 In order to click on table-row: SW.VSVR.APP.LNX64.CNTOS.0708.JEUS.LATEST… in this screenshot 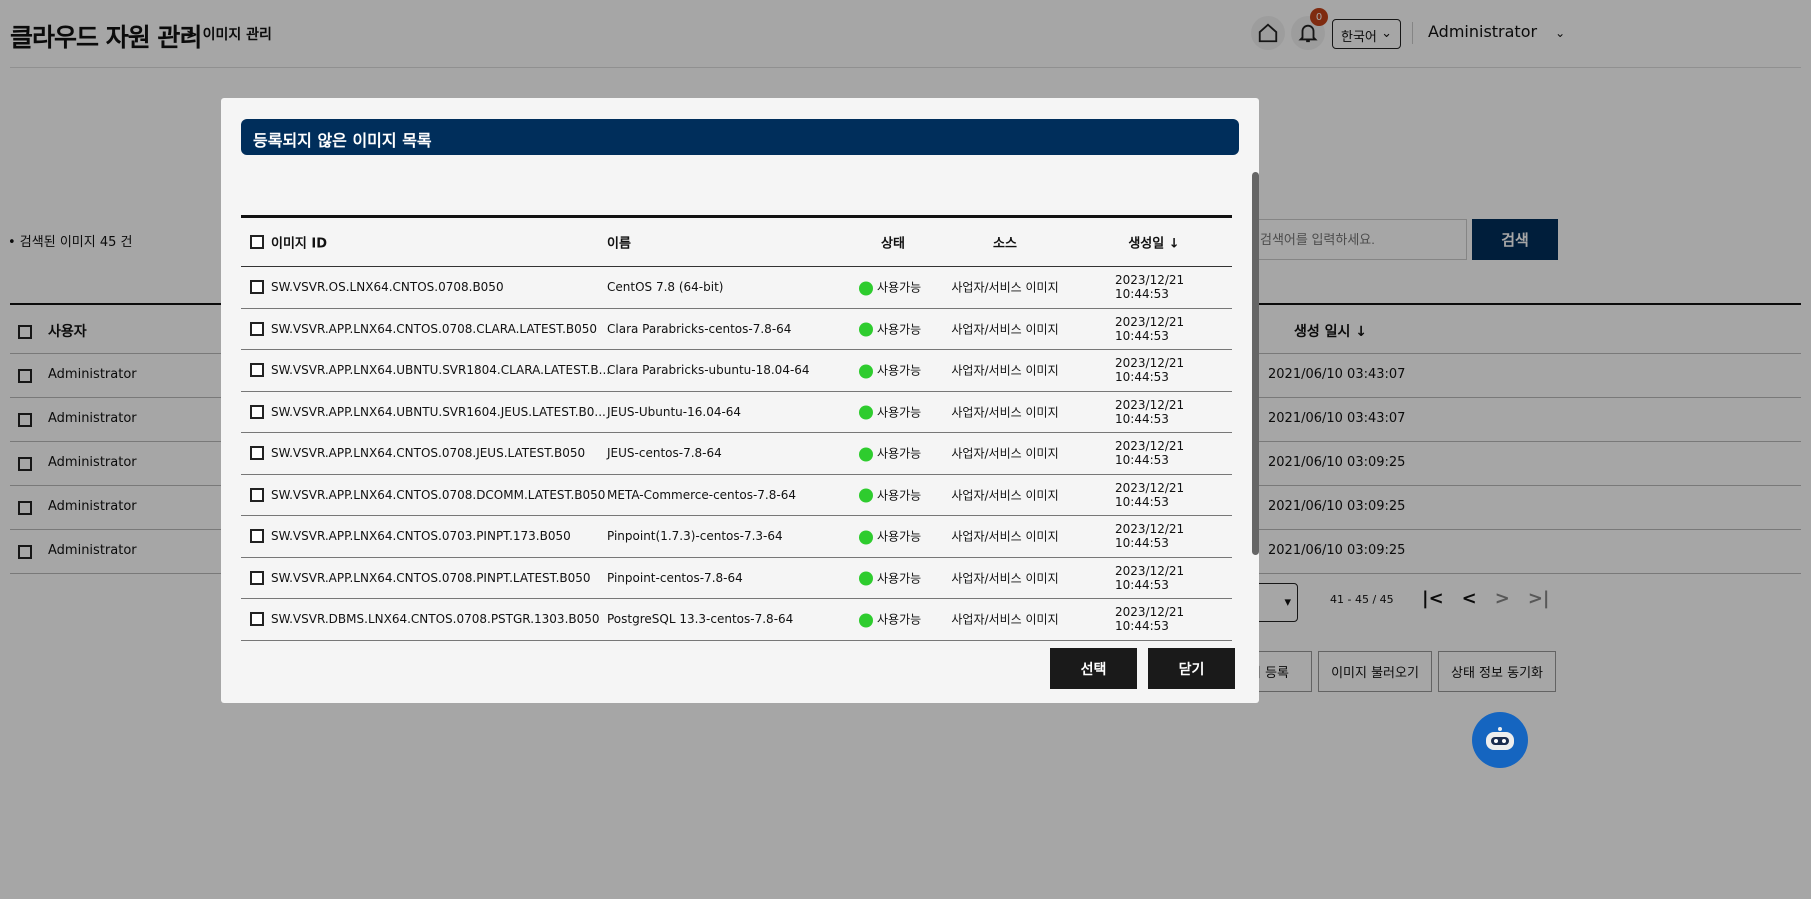, I will do `click(736, 454)`.